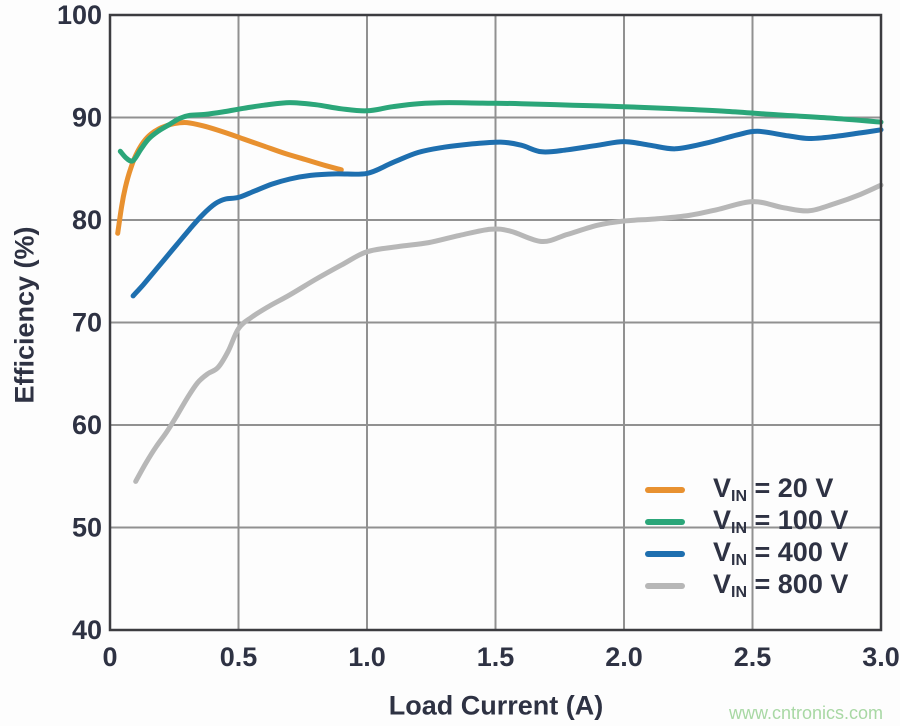 The height and width of the screenshot is (726, 900). Describe the element at coordinates (773, 489) in the screenshot. I see `legend-label-vin-20-v: VIN = 20 V` at that location.